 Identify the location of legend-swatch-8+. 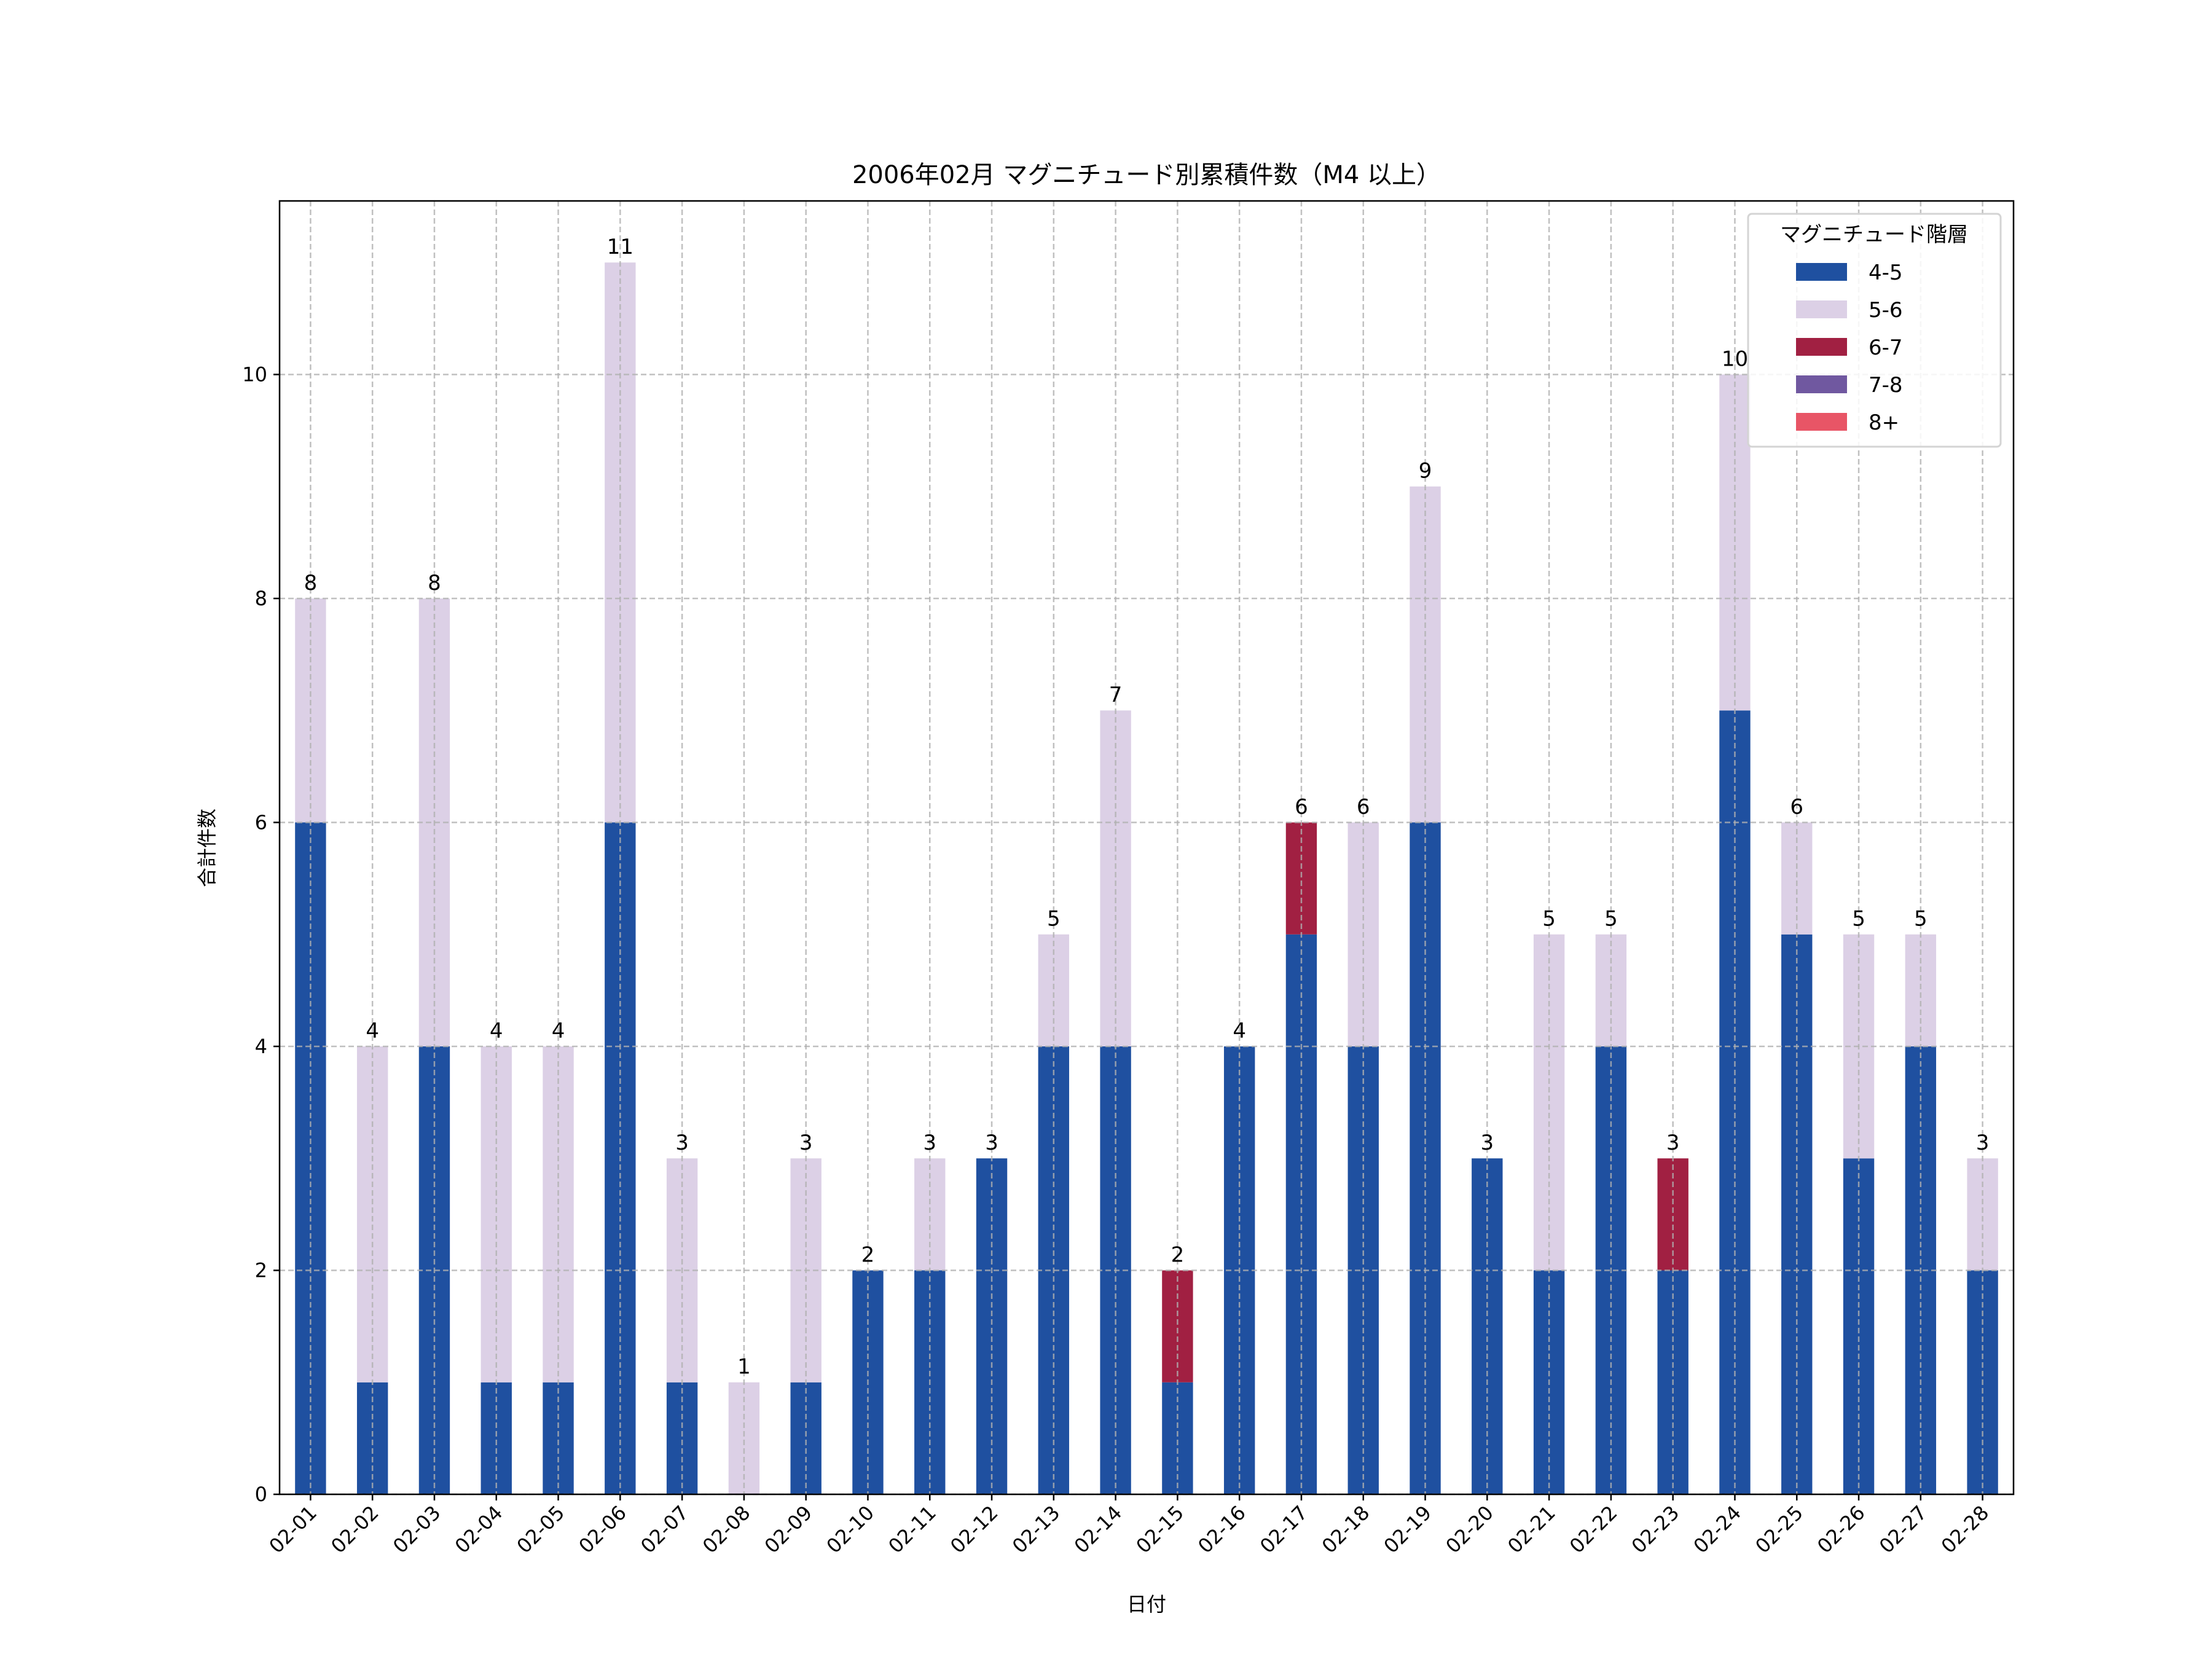
(1821, 422).